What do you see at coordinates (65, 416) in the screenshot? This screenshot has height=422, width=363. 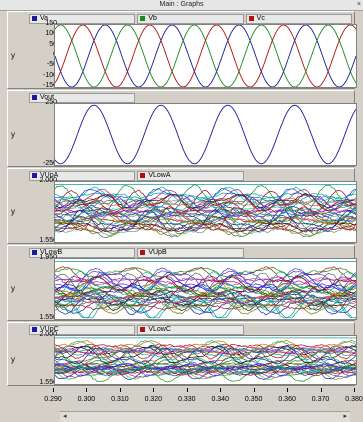 I see `scroll-left-icon: ◂` at bounding box center [65, 416].